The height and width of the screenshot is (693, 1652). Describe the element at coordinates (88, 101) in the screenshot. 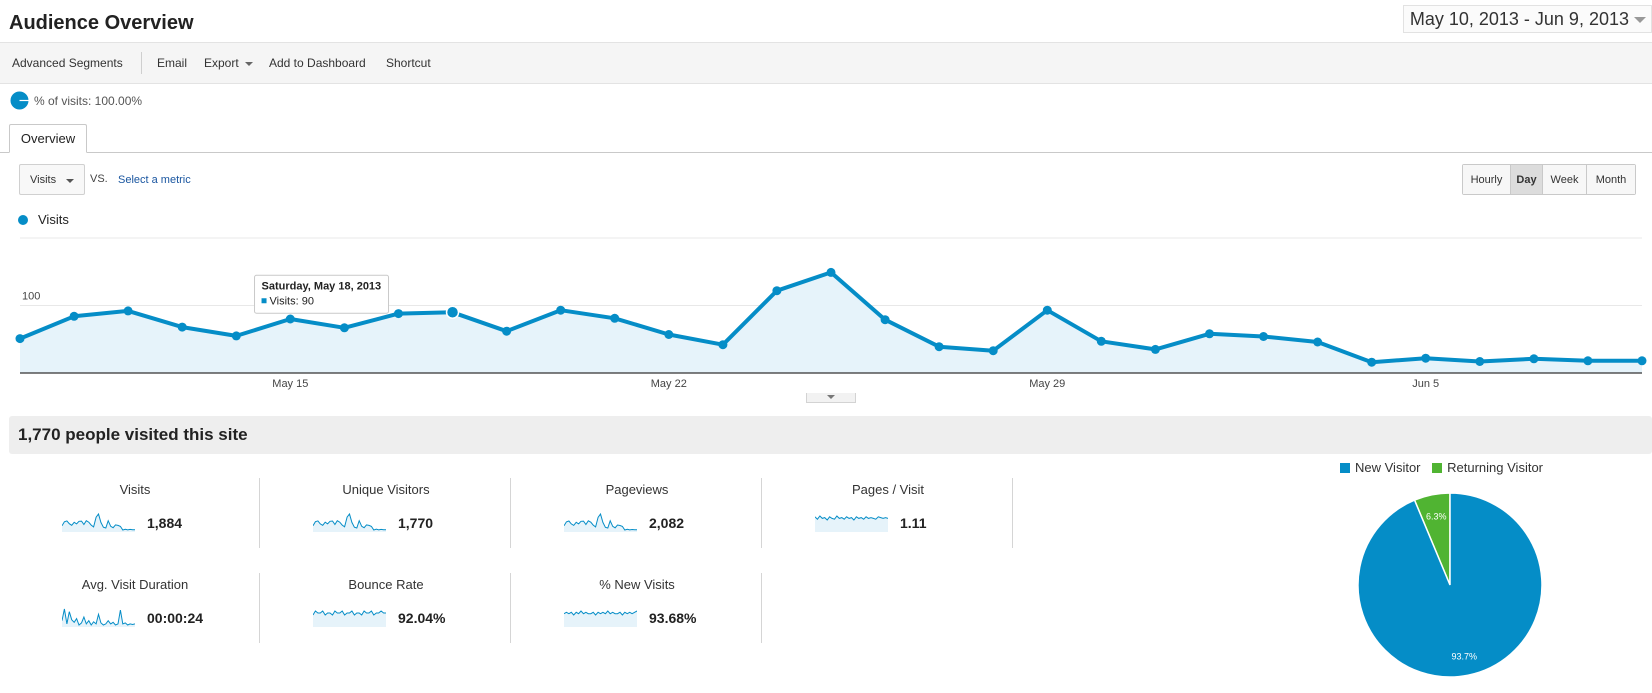

I see `segment-percentage: % of visits: 100.00%` at that location.